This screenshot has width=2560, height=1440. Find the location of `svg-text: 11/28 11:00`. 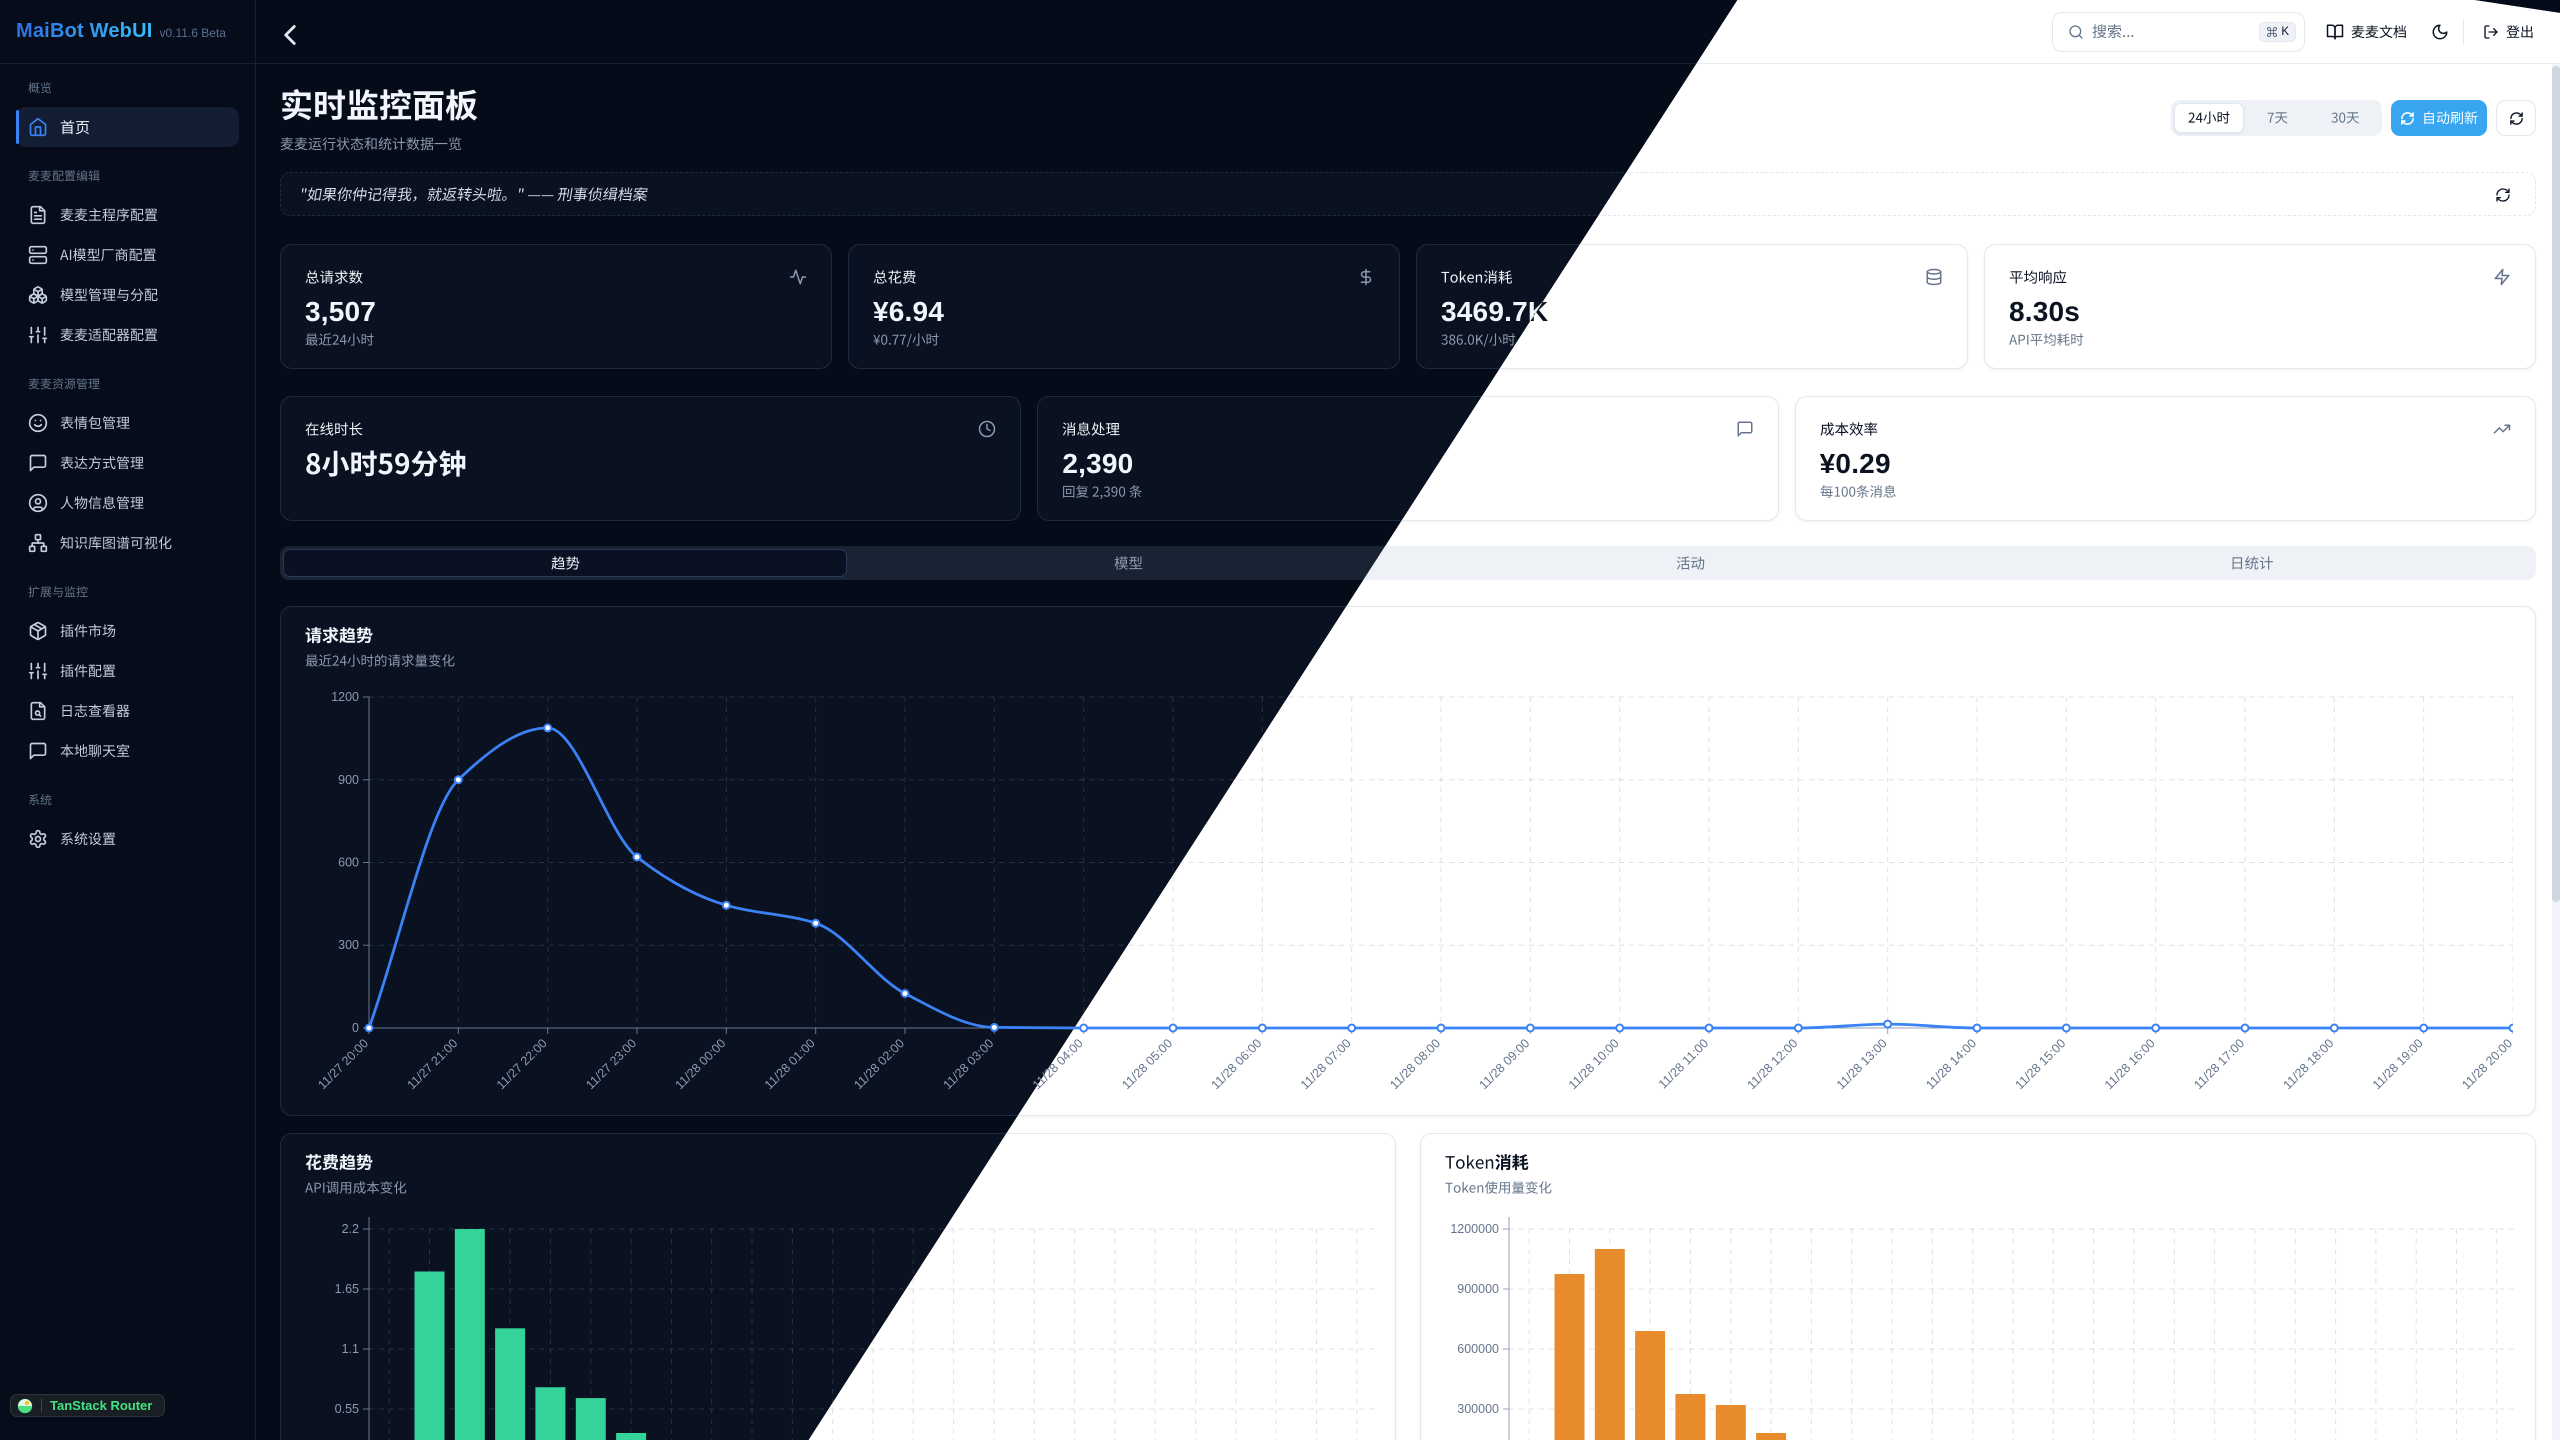

svg-text: 11/28 11:00 is located at coordinates (1683, 1063).